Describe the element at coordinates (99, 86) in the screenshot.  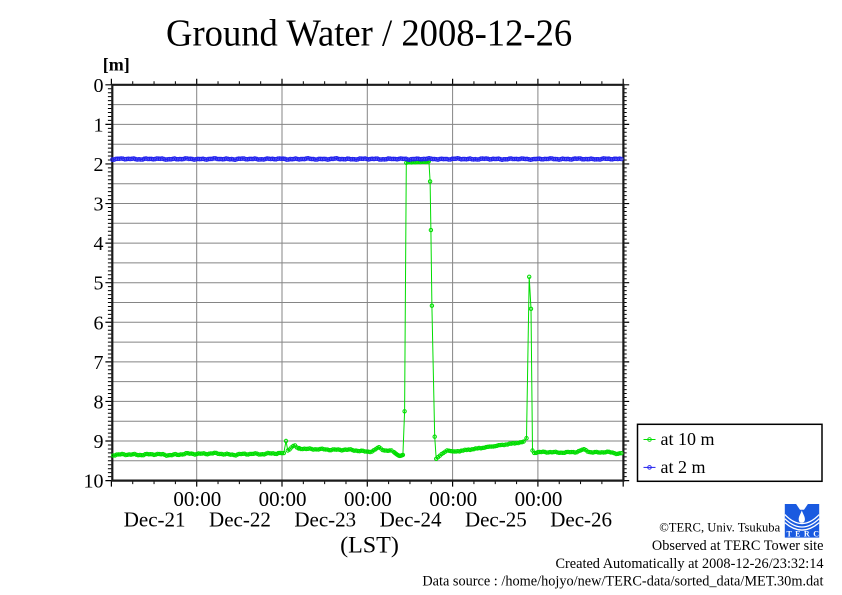
I see `svg-text: 0` at that location.